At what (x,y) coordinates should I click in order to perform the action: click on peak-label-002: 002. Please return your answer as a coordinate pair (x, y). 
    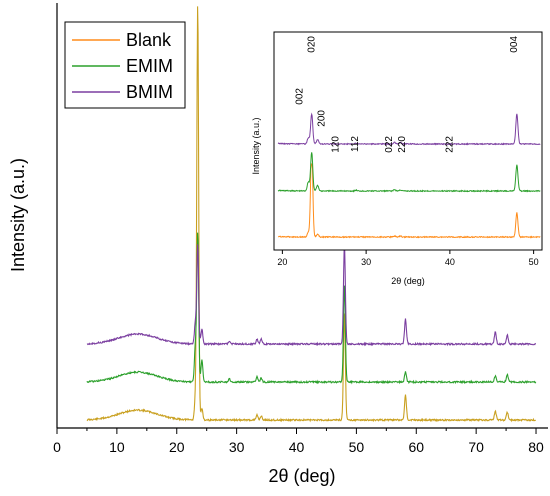
    Looking at the image, I should click on (299, 96).